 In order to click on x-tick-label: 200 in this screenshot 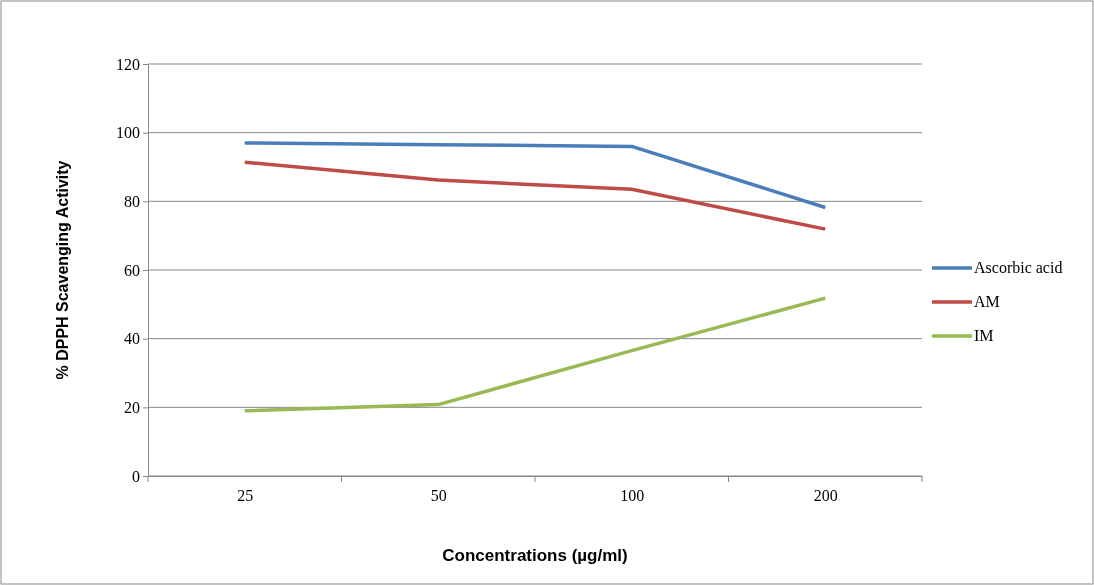, I will do `click(825, 496)`.